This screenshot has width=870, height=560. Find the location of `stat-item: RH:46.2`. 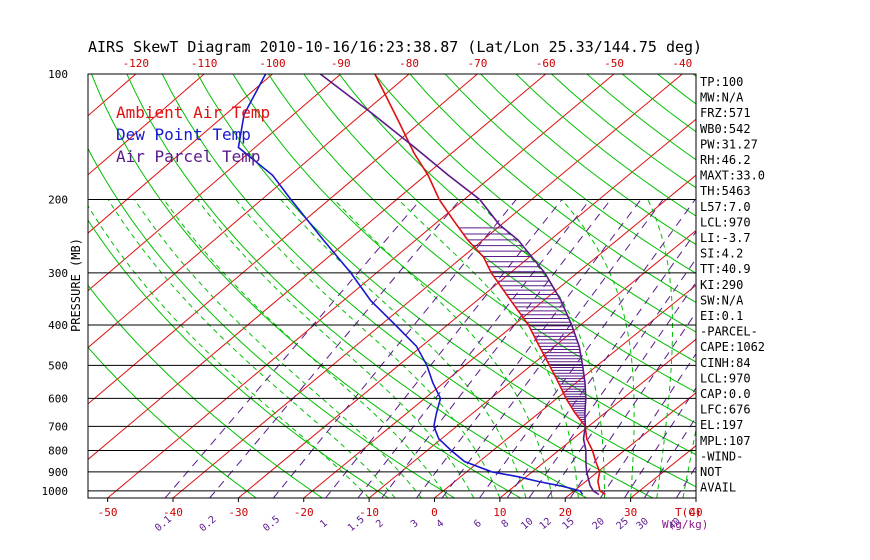

stat-item: RH:46.2 is located at coordinates (725, 160).